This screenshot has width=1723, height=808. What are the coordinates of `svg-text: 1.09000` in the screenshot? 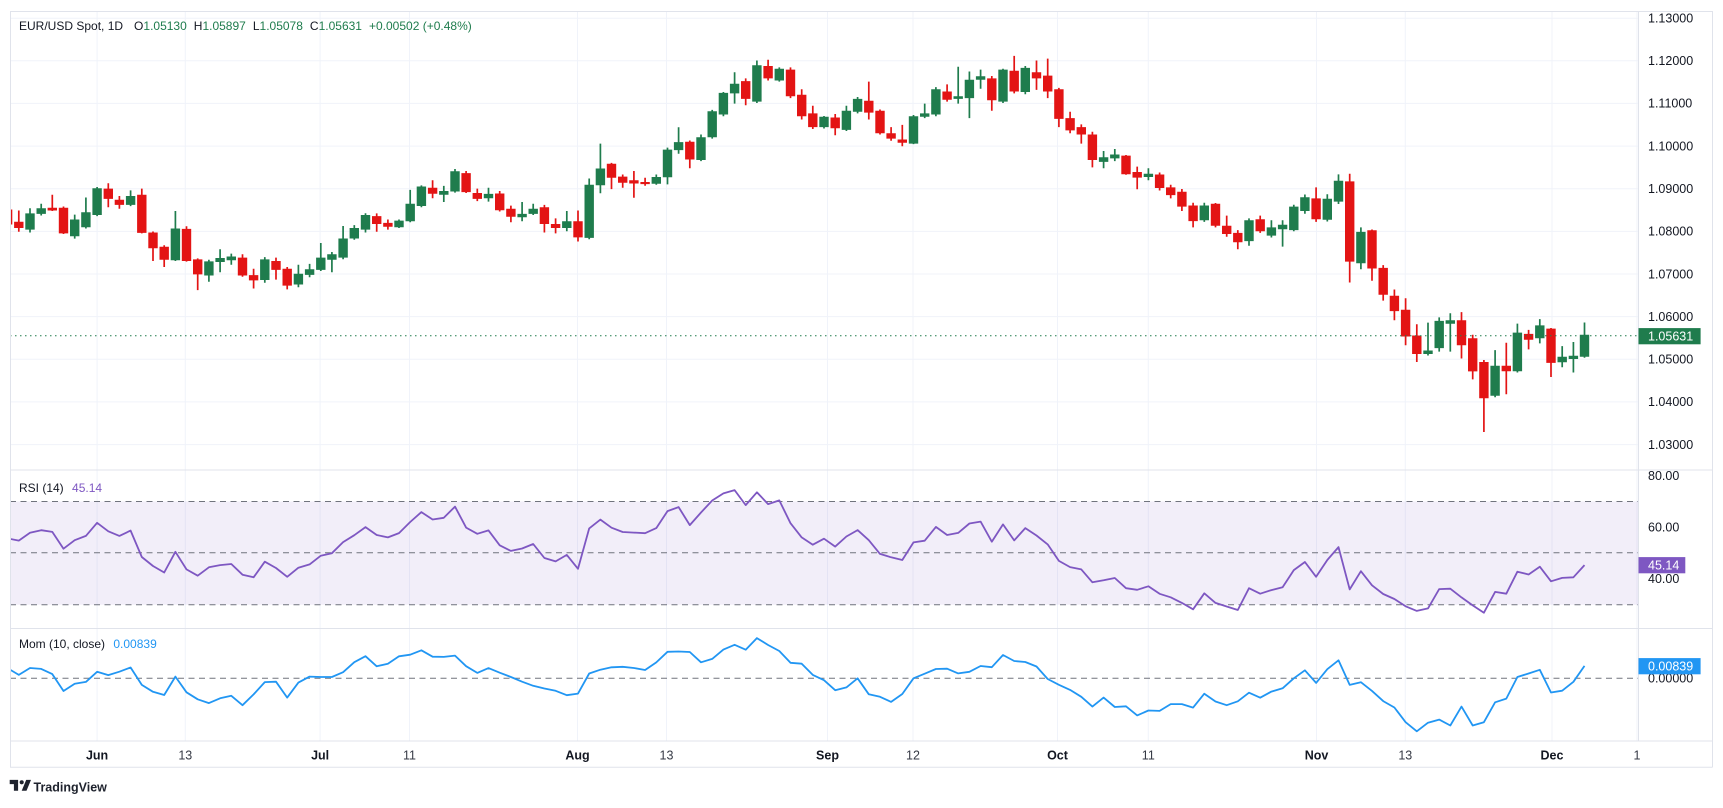 It's located at (1670, 189).